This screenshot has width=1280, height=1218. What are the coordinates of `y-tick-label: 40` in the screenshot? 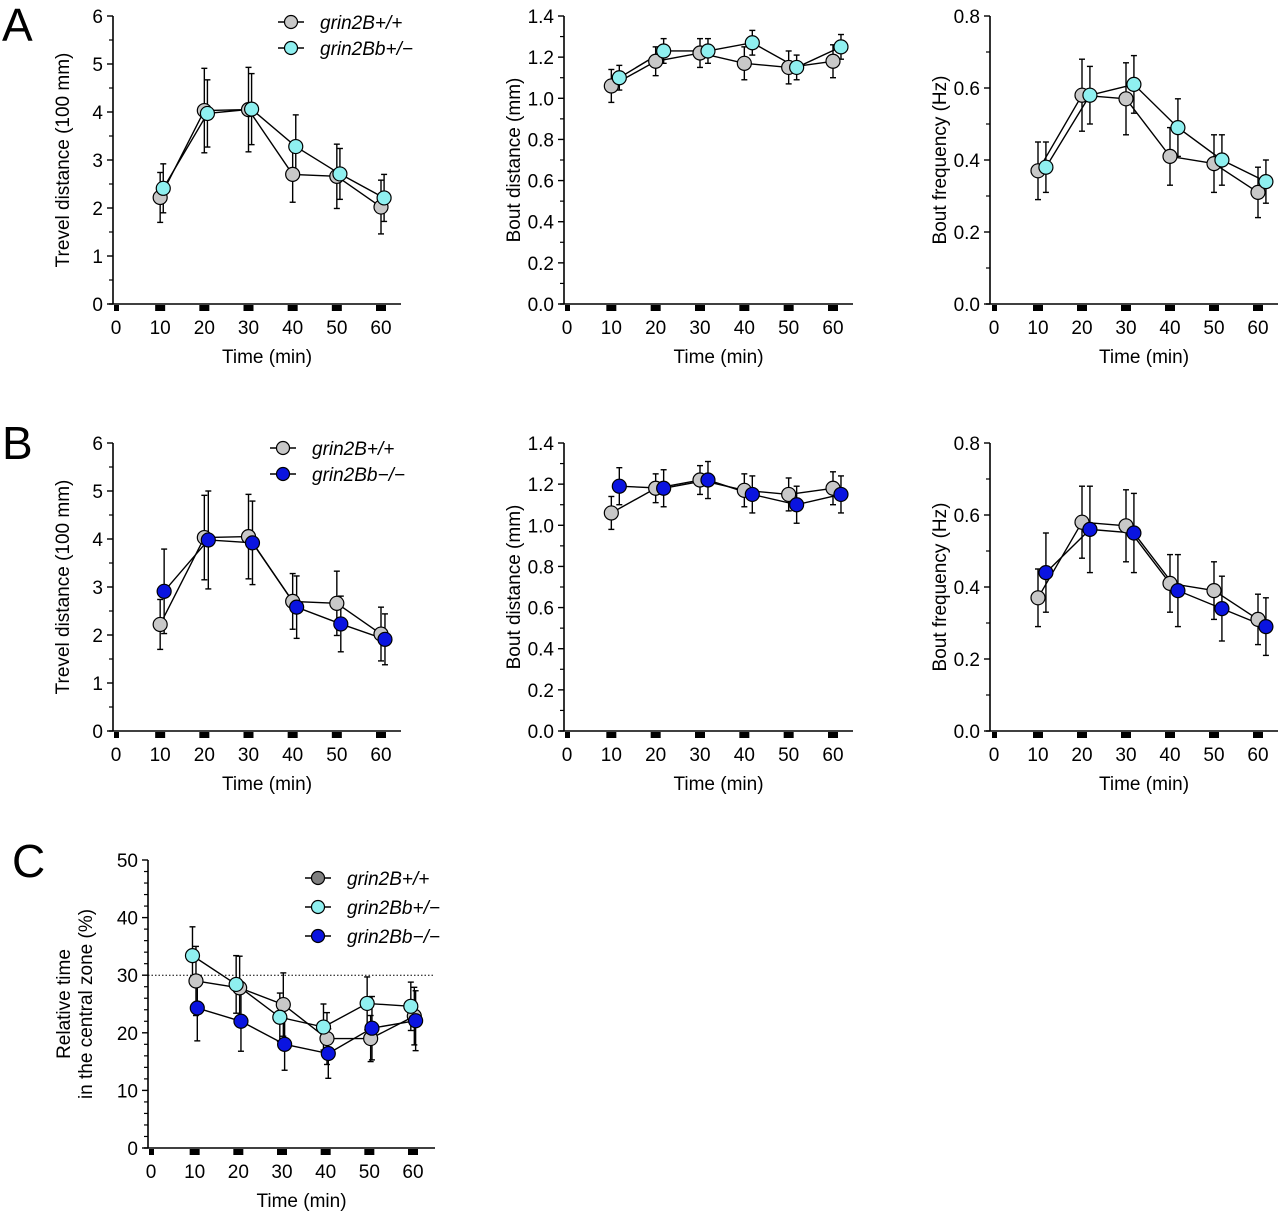 It's located at (127, 919).